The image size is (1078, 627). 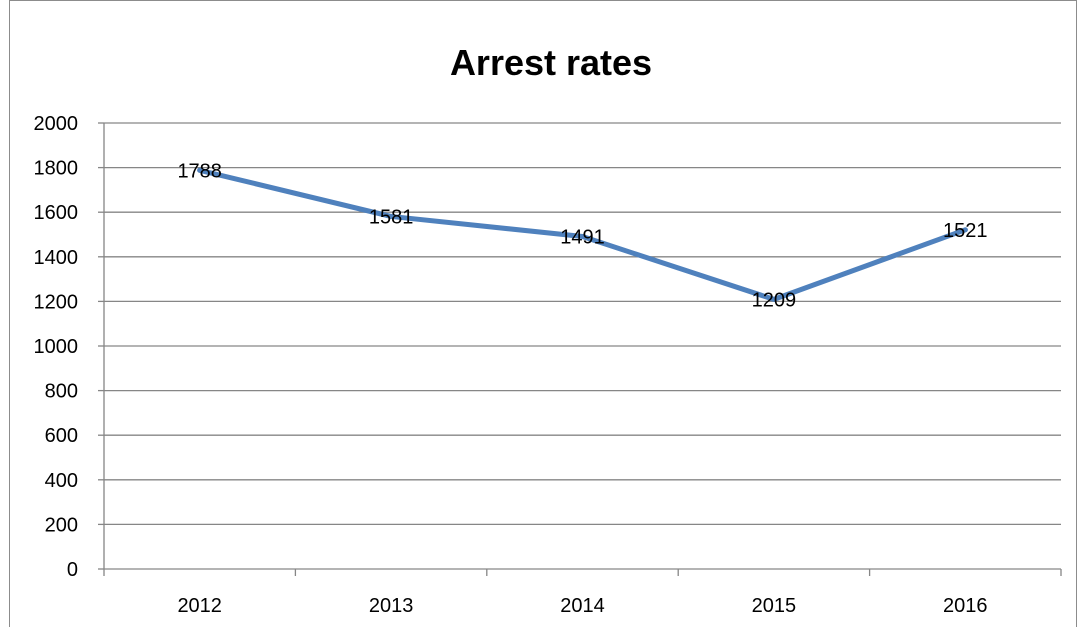 I want to click on data-label: 1581, so click(x=391, y=217).